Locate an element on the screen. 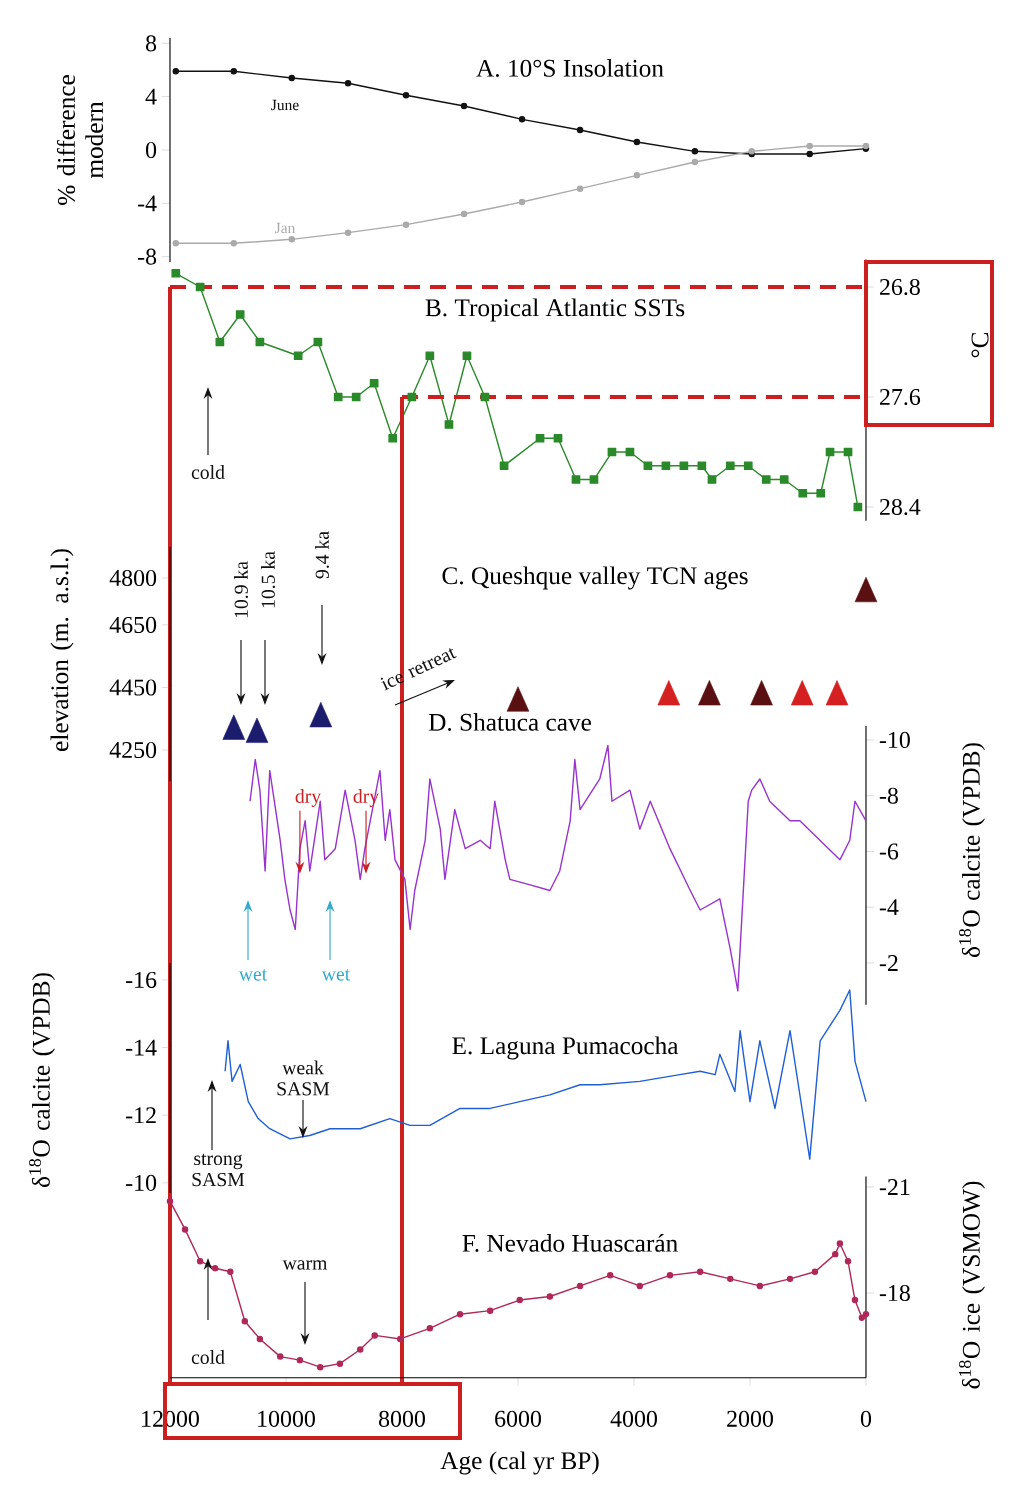 The height and width of the screenshot is (1488, 1022). y-tick-label: -16 is located at coordinates (141, 979).